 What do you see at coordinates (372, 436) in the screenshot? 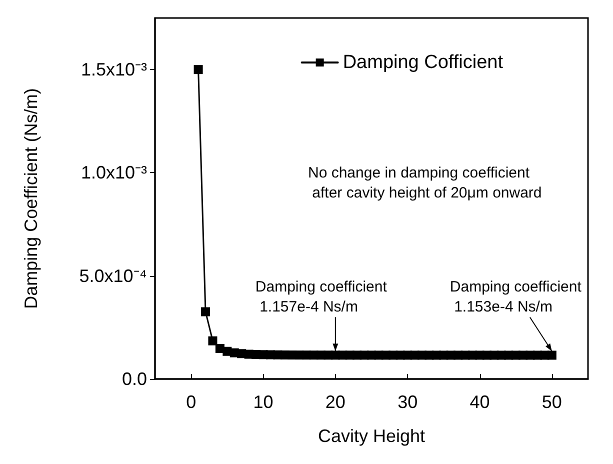
I see `x-axis-title: Cavity Height` at bounding box center [372, 436].